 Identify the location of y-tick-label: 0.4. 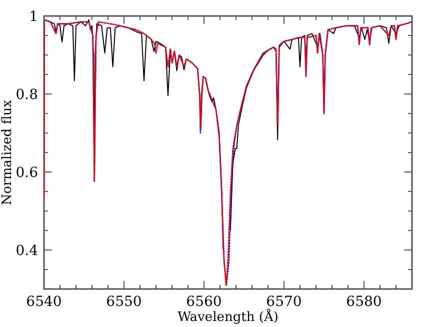
(27, 251).